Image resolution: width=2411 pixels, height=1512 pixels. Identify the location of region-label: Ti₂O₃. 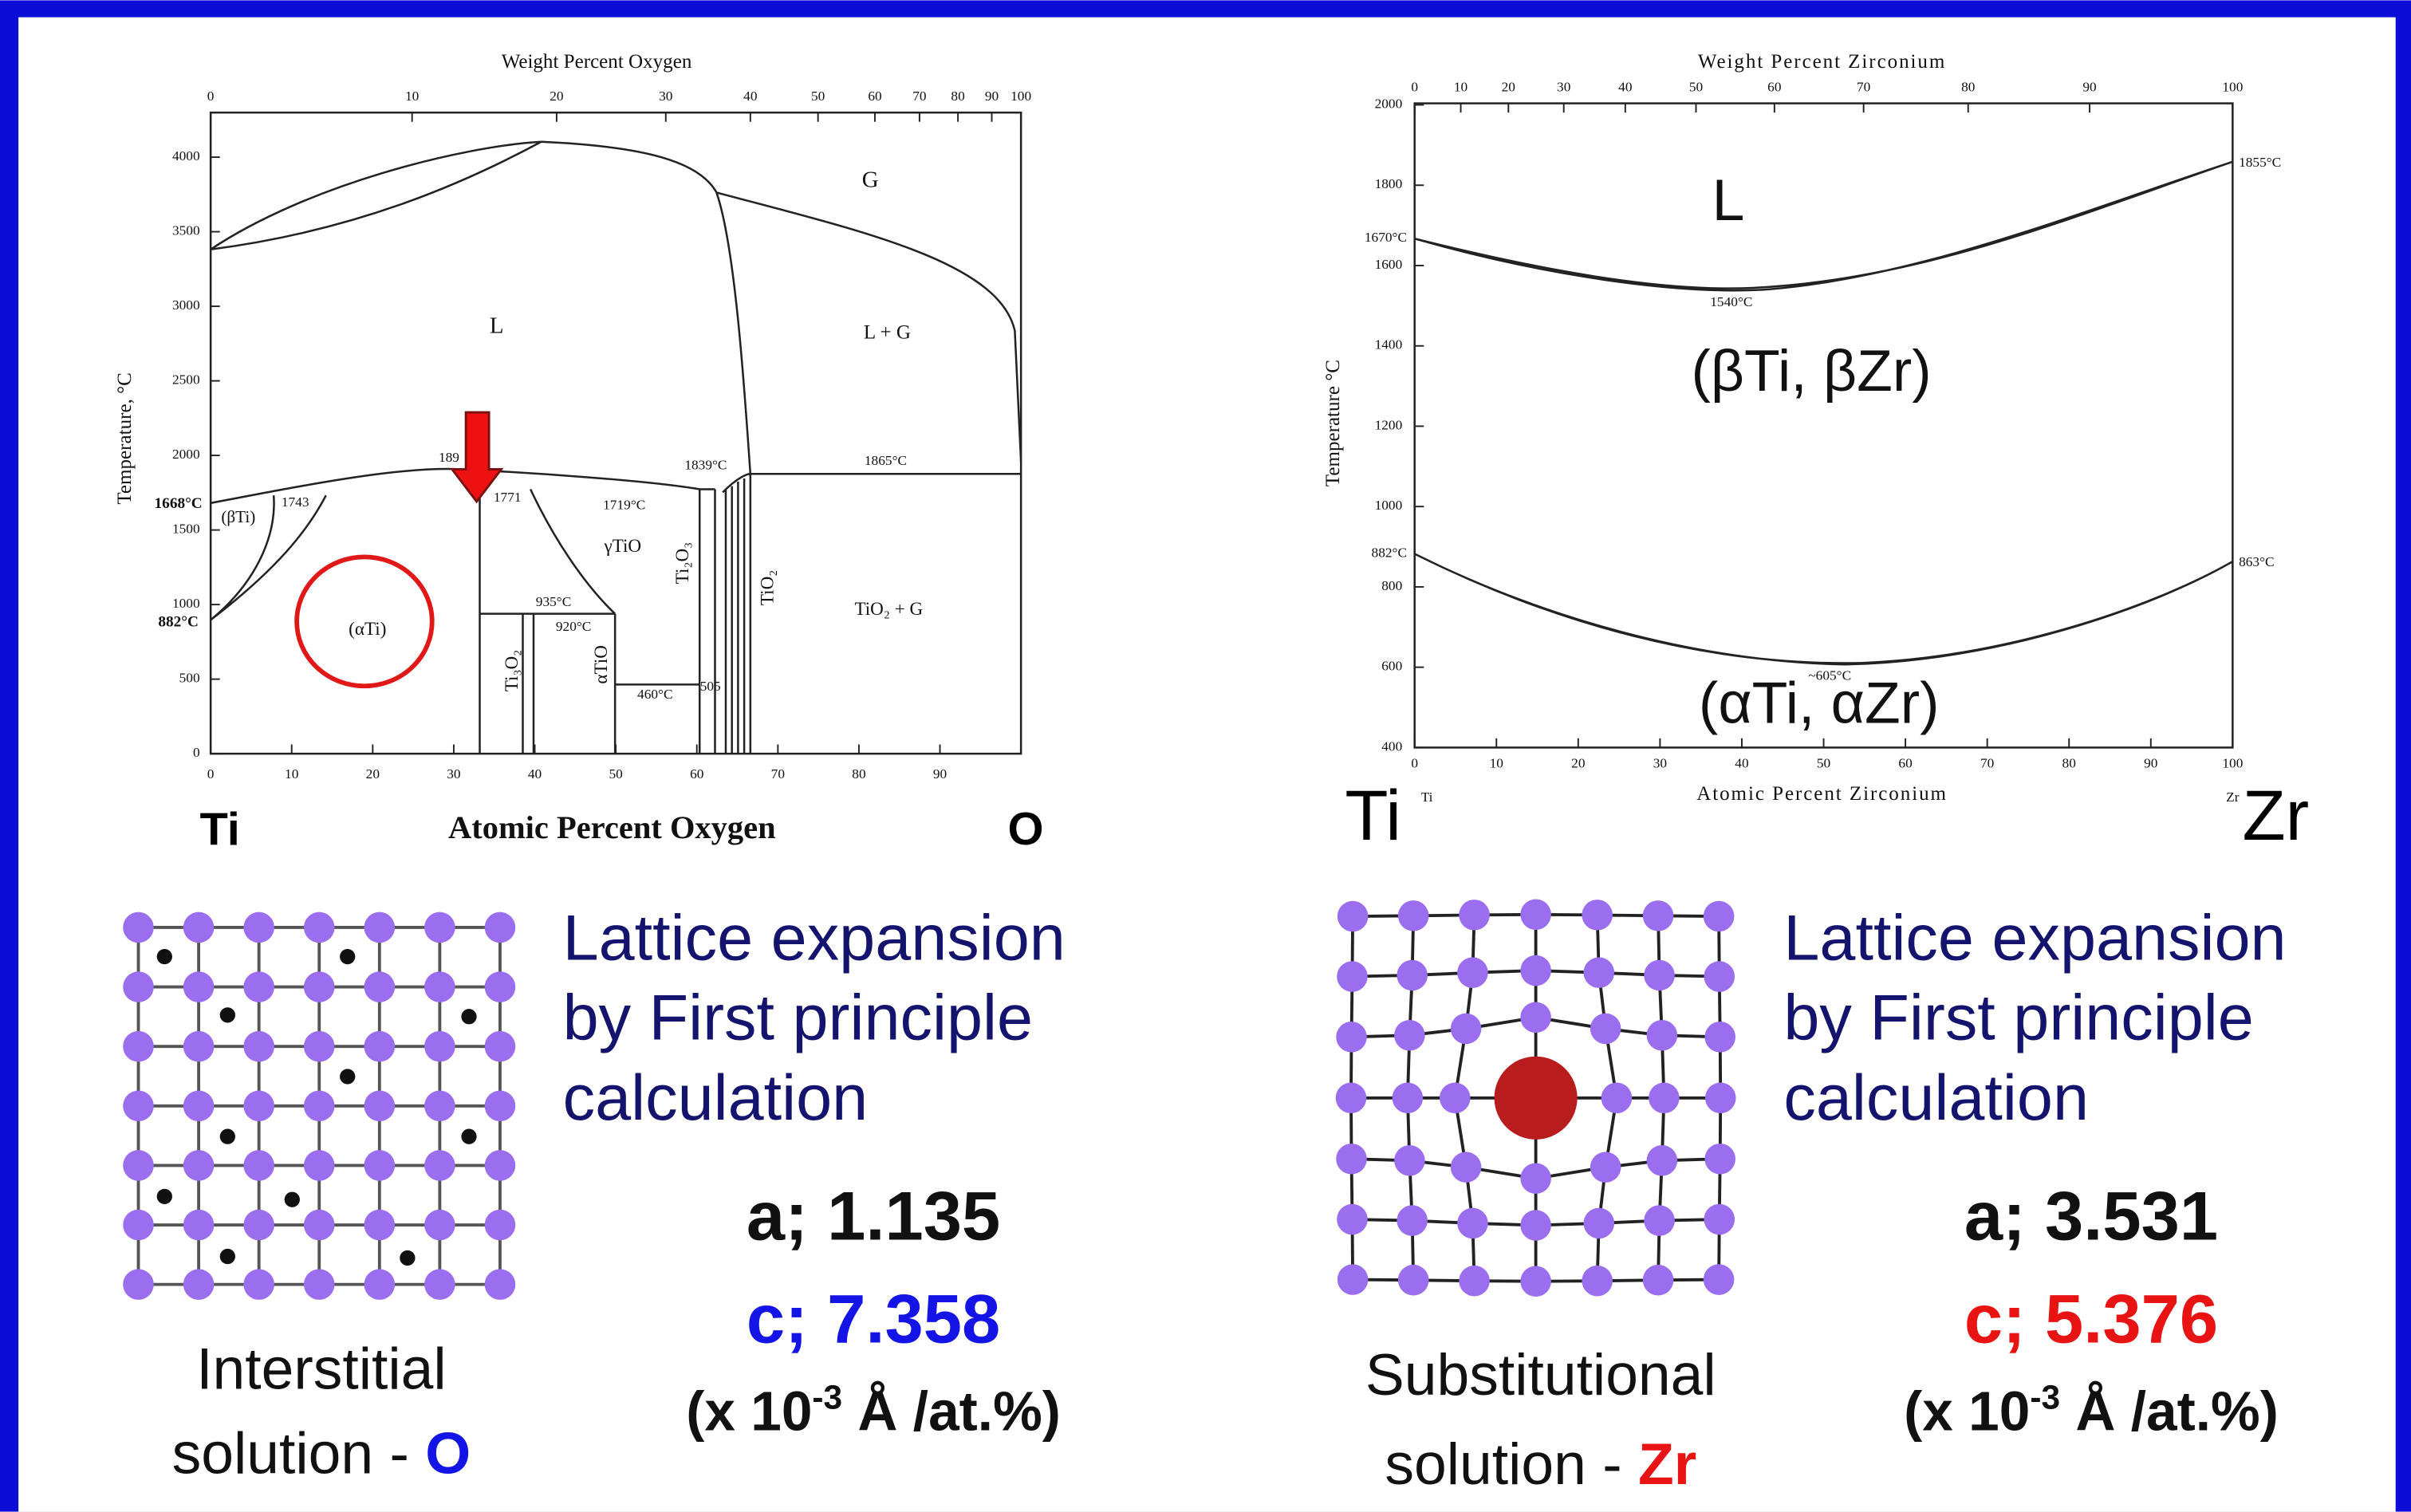
(682, 563).